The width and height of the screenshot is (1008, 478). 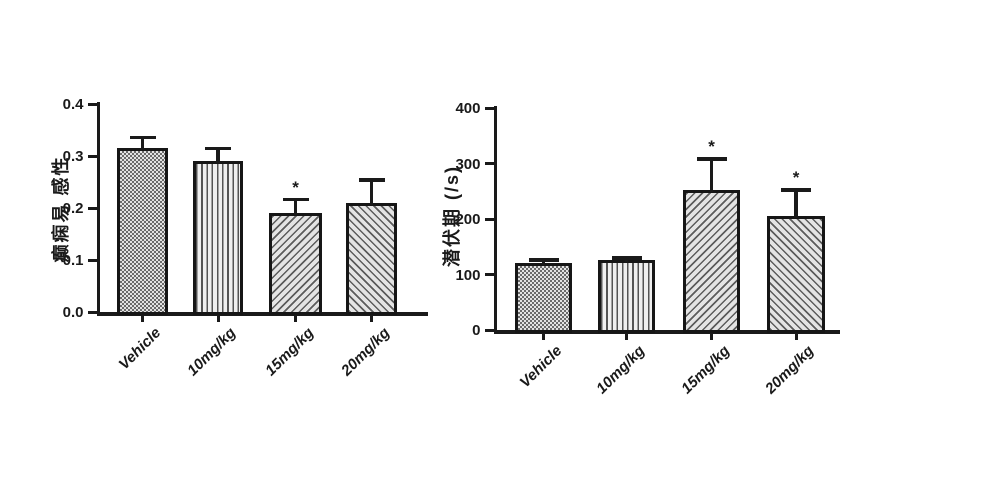 What do you see at coordinates (468, 108) in the screenshot?
I see `y-tick-label: 400` at bounding box center [468, 108].